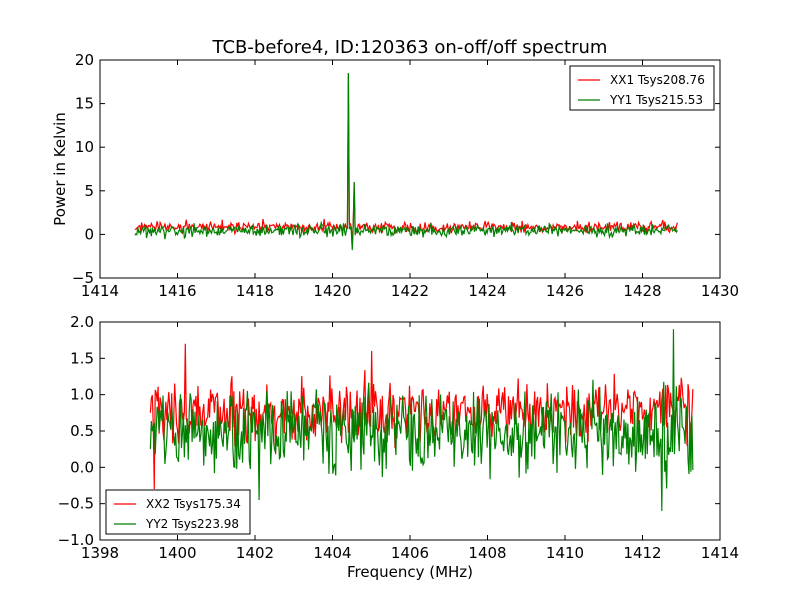 The height and width of the screenshot is (600, 800). I want to click on x-tick-label: 1426, so click(565, 291).